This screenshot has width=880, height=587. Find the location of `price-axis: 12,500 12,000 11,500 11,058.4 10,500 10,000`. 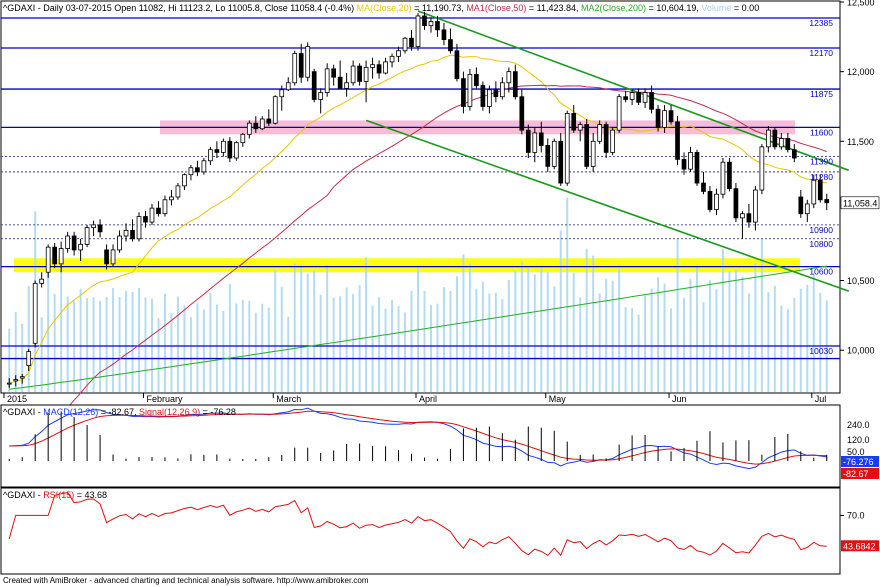

price-axis: 12,500 12,000 11,500 11,058.4 10,500 10,000 is located at coordinates (860, 178).